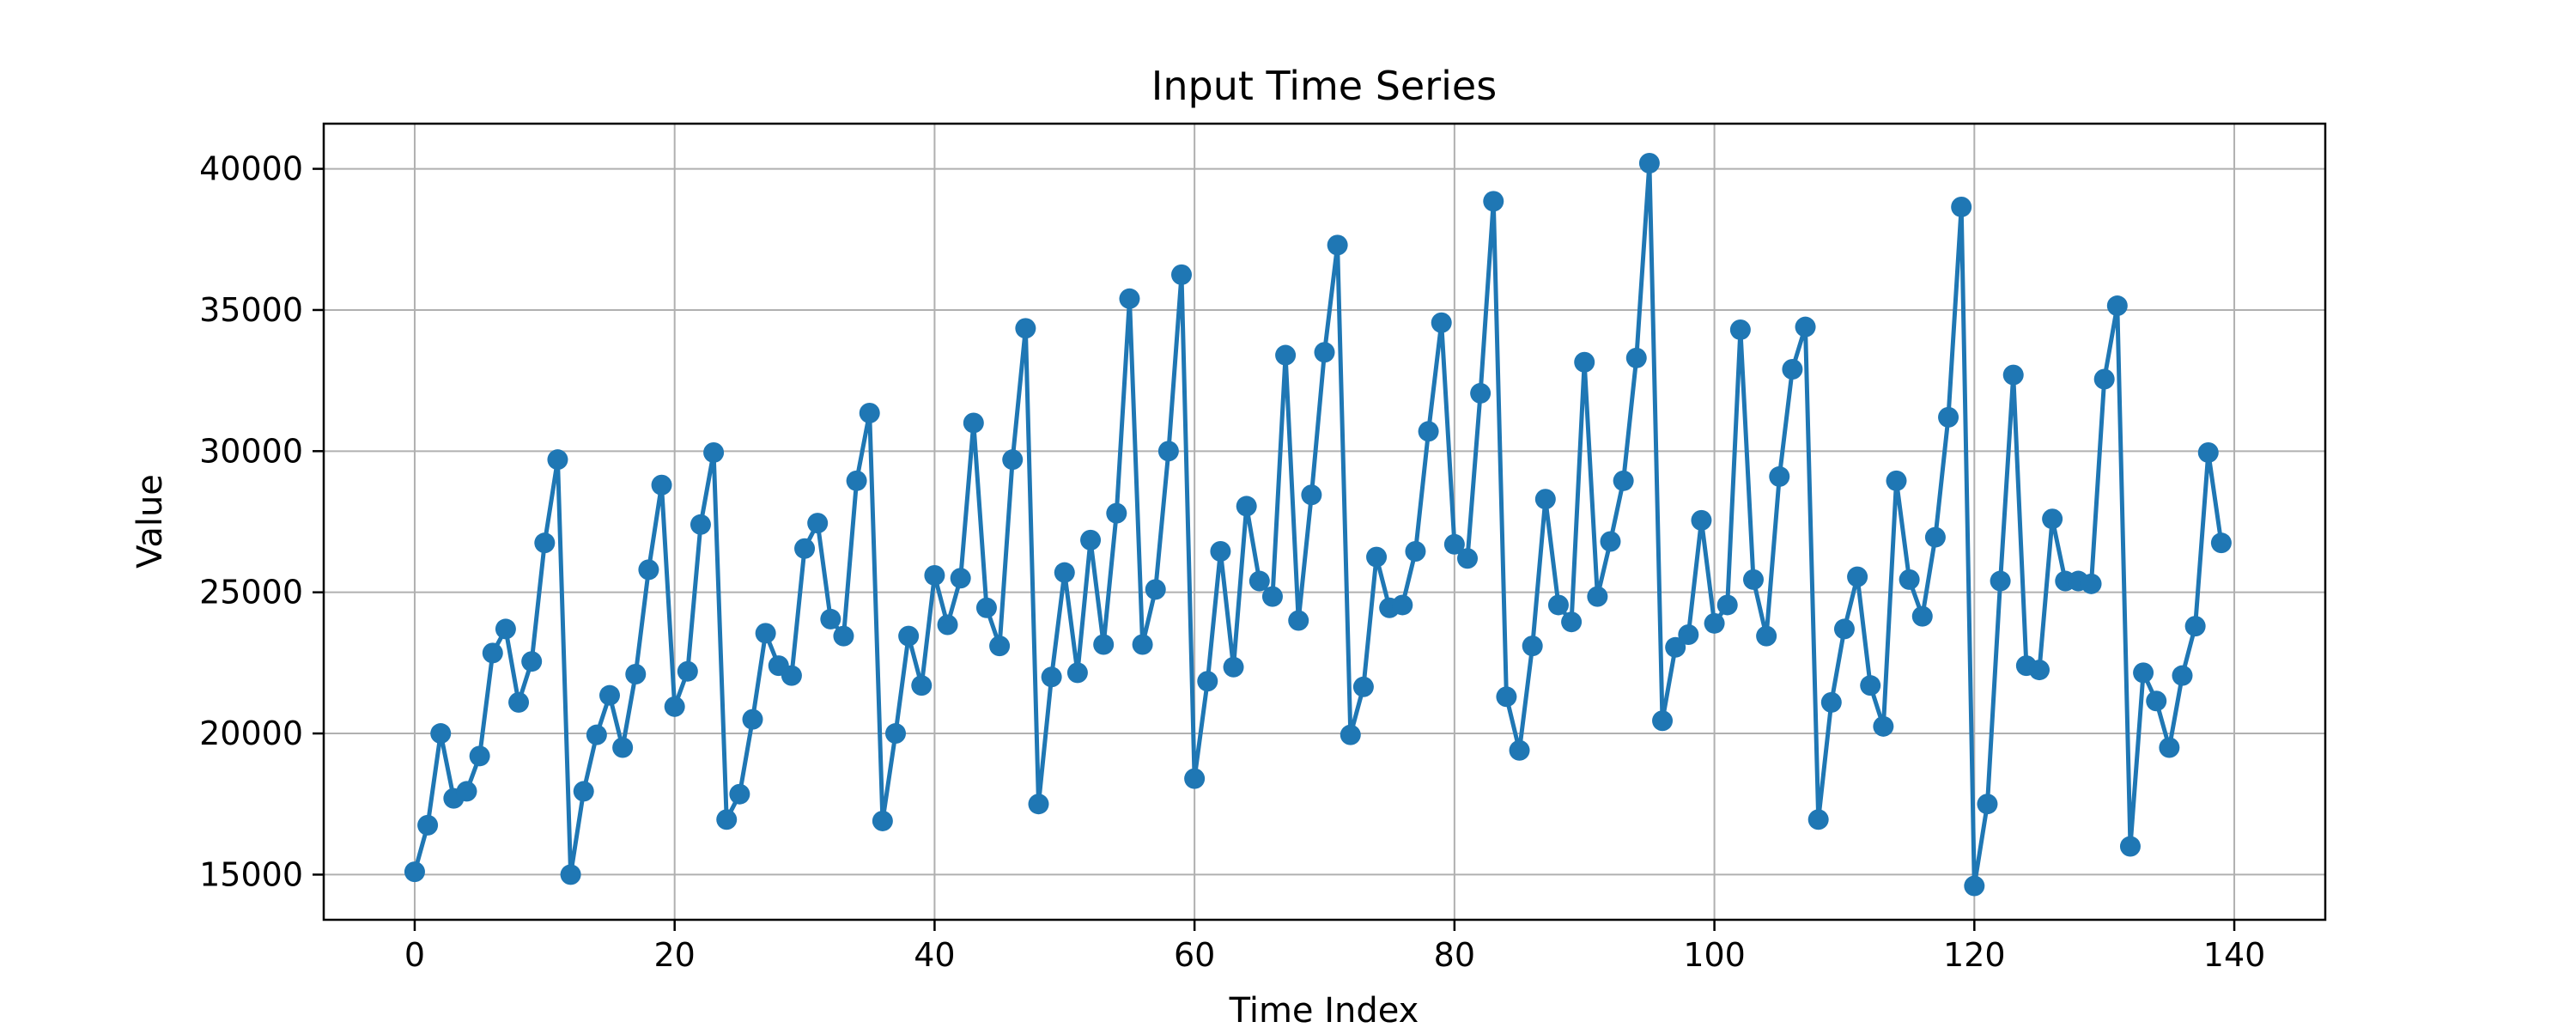  I want to click on y-tick-label: 20000, so click(251, 733).